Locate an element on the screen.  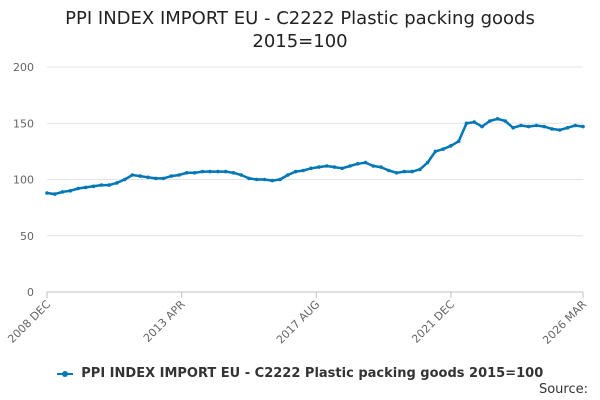
y-tick-label: 150 is located at coordinates (23, 123).